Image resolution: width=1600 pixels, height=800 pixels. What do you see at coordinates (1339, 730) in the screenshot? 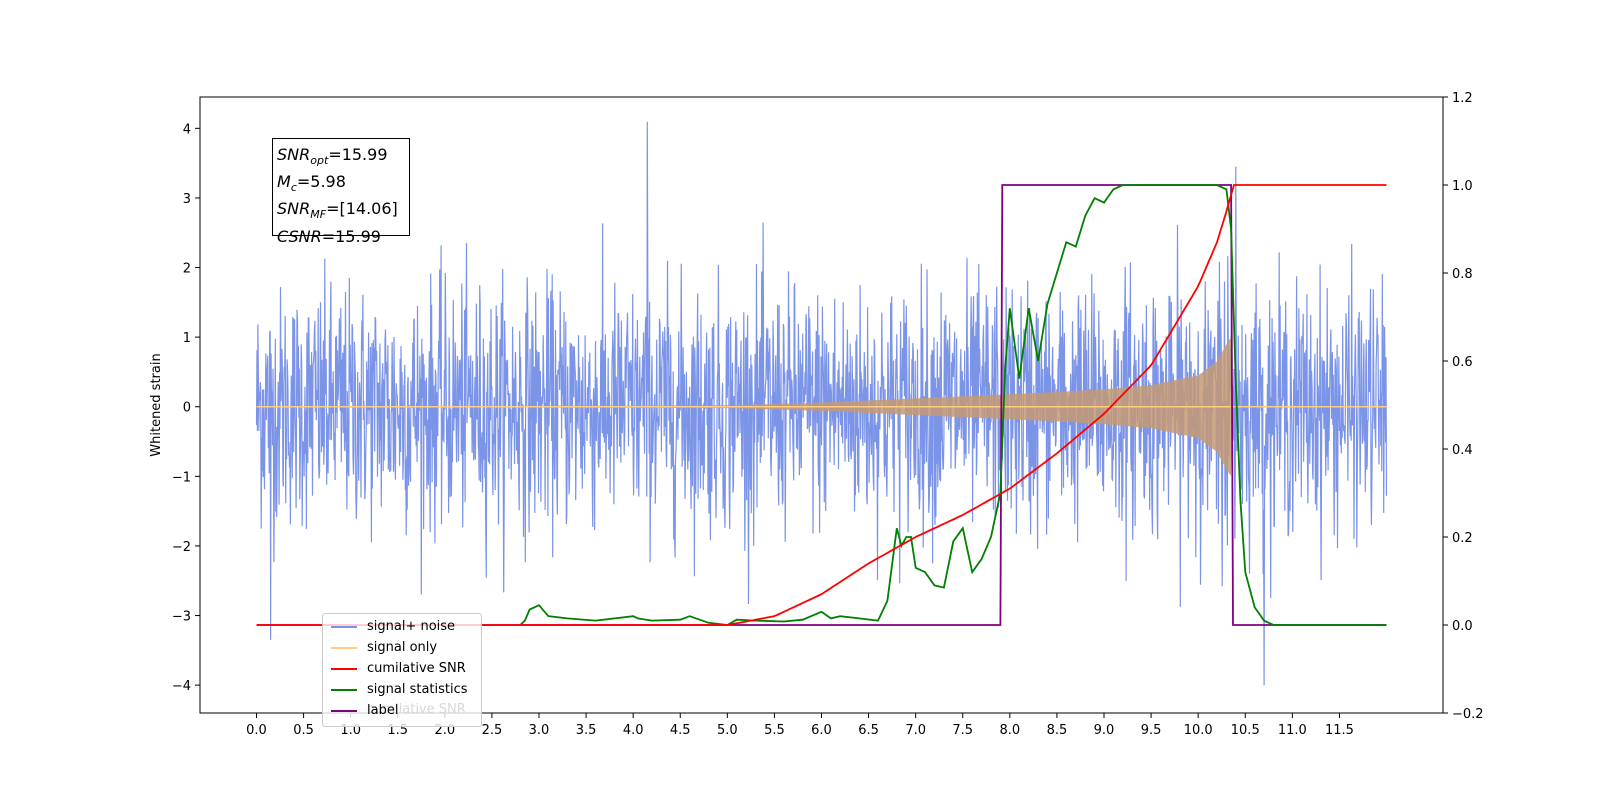
I see `x-tick-label: 11.5` at bounding box center [1339, 730].